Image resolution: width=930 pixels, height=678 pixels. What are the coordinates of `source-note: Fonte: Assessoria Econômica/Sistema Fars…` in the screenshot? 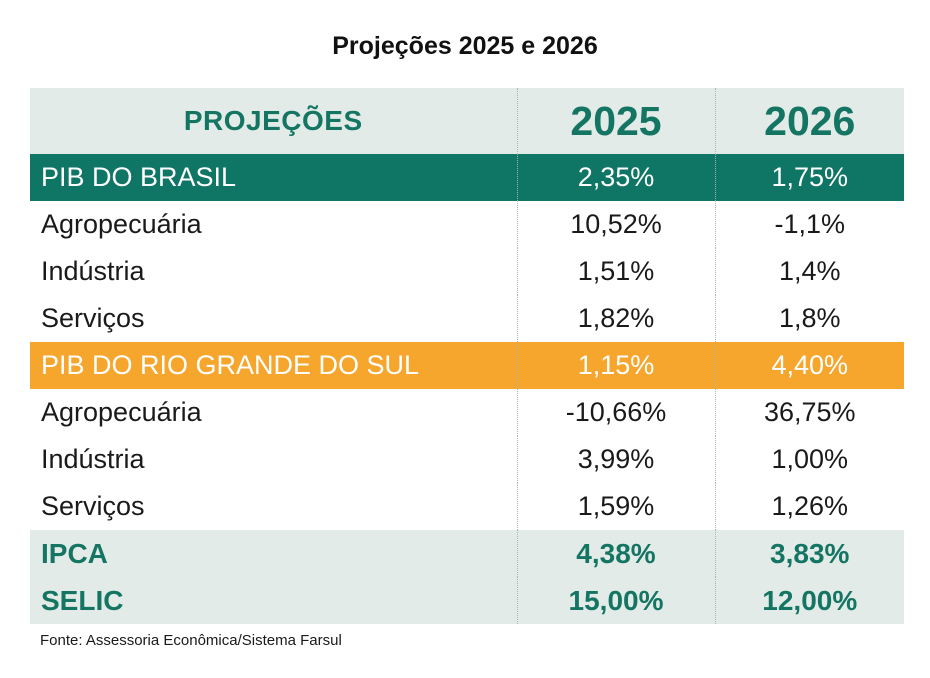 It's located at (191, 640).